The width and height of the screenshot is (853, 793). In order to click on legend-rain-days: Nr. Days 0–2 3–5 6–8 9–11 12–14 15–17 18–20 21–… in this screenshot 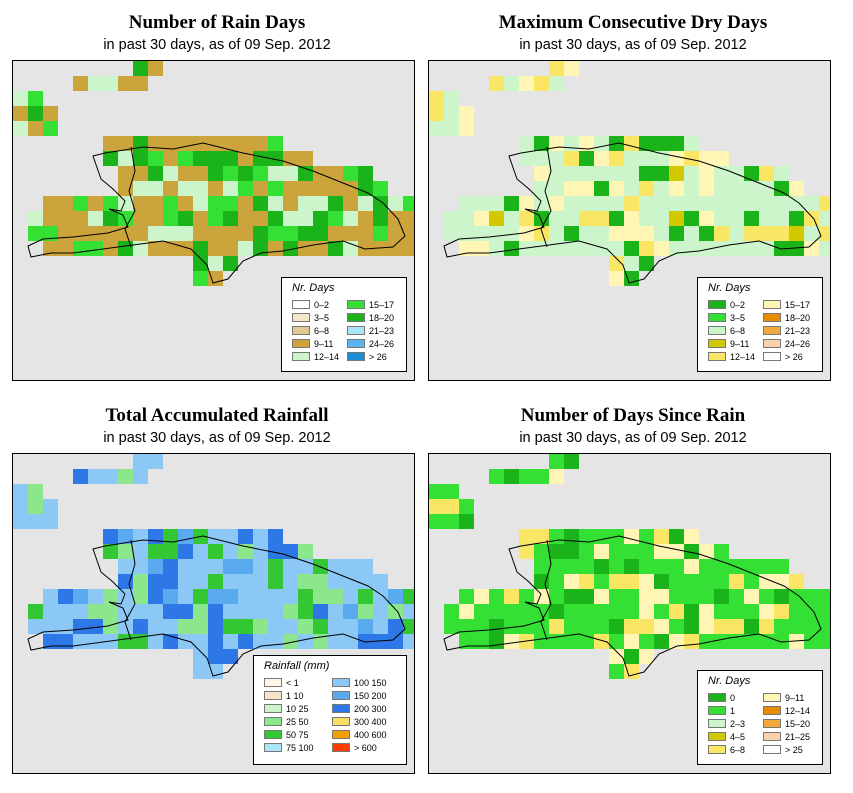, I will do `click(344, 324)`.